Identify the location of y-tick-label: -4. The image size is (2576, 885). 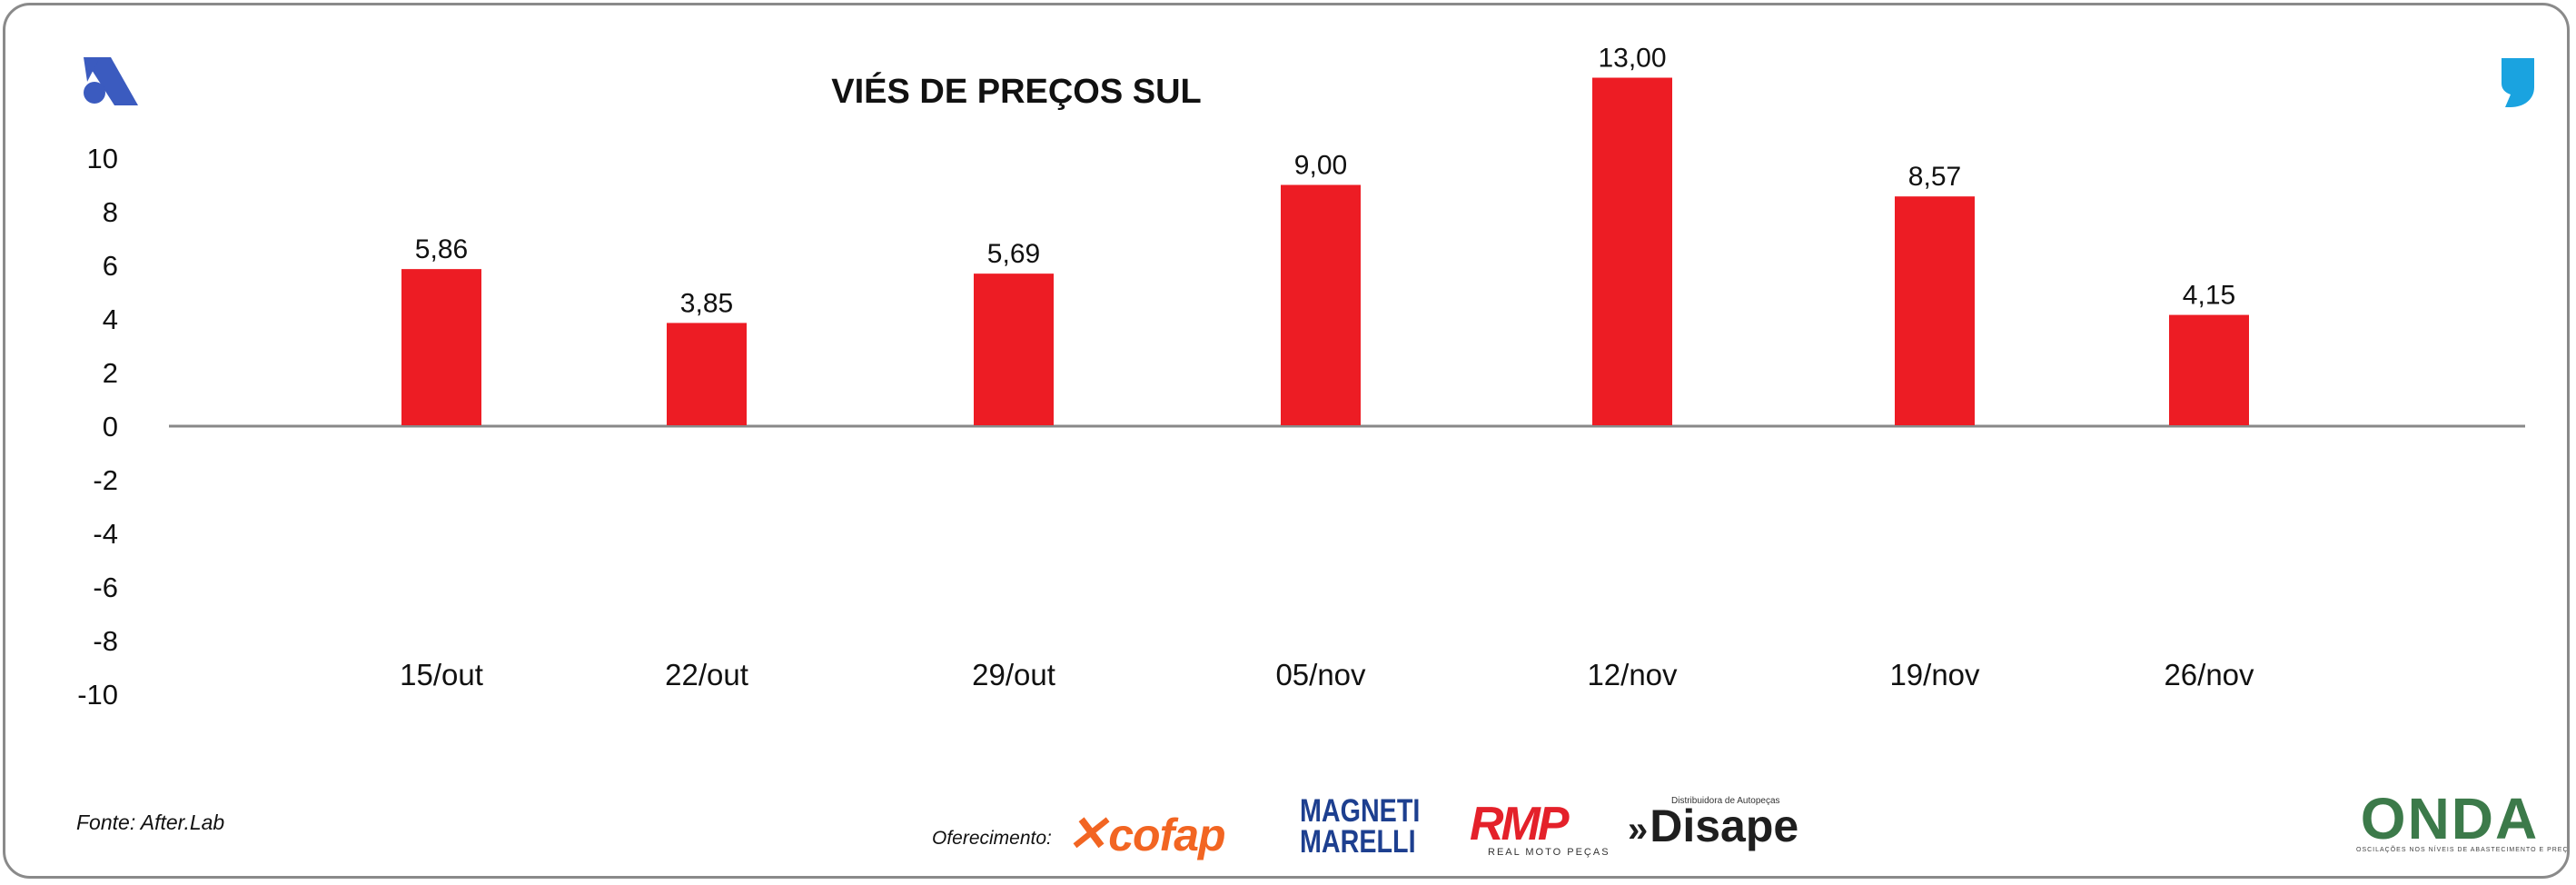
(105, 534).